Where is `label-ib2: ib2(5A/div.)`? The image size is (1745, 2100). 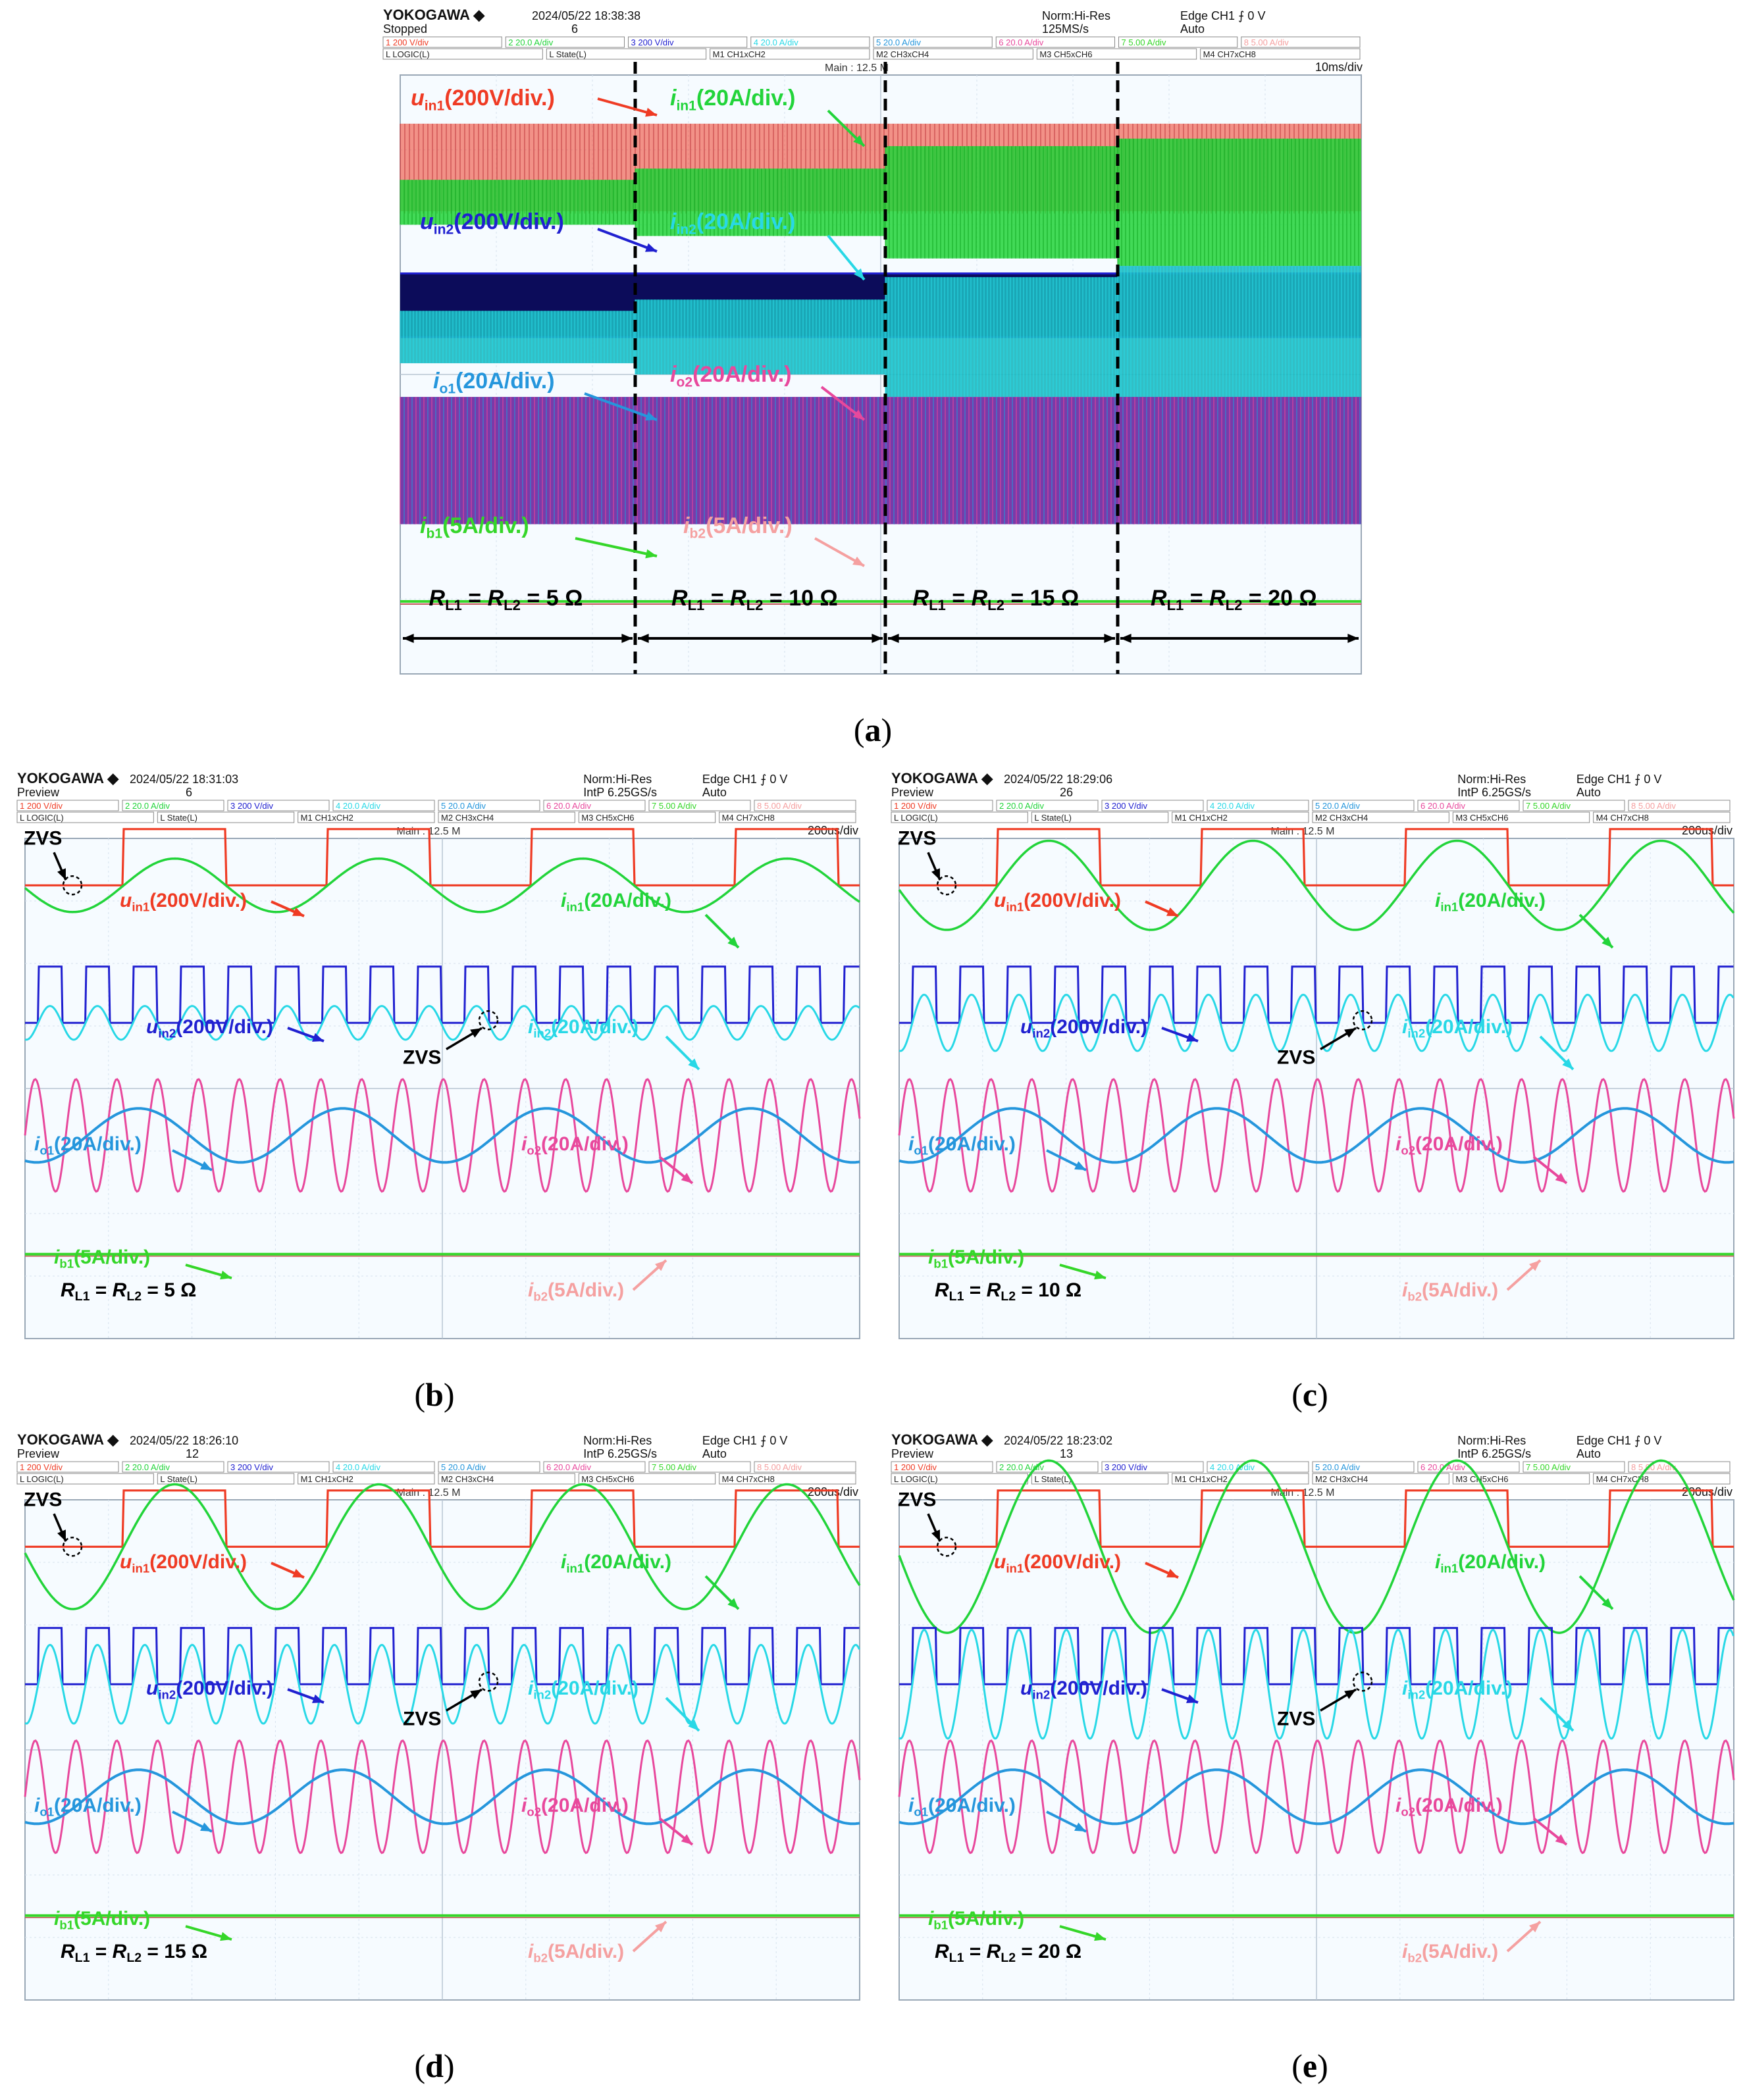
label-ib2: ib2(5A/div.) is located at coordinates (576, 1291).